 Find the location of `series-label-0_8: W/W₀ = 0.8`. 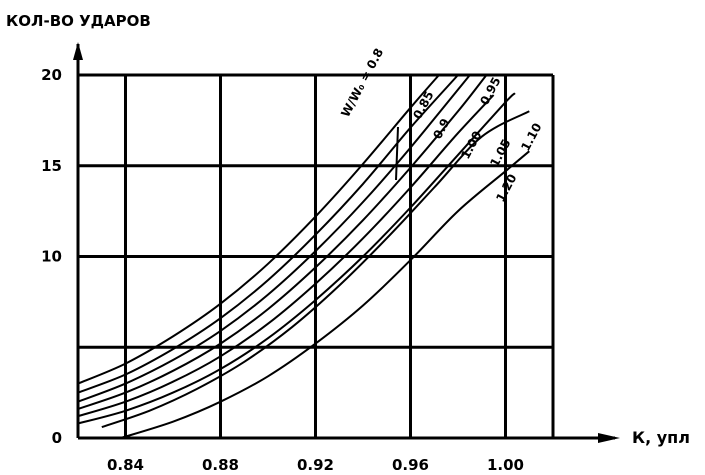

series-label-0_8: W/W₀ = 0.8 is located at coordinates (362, 82).